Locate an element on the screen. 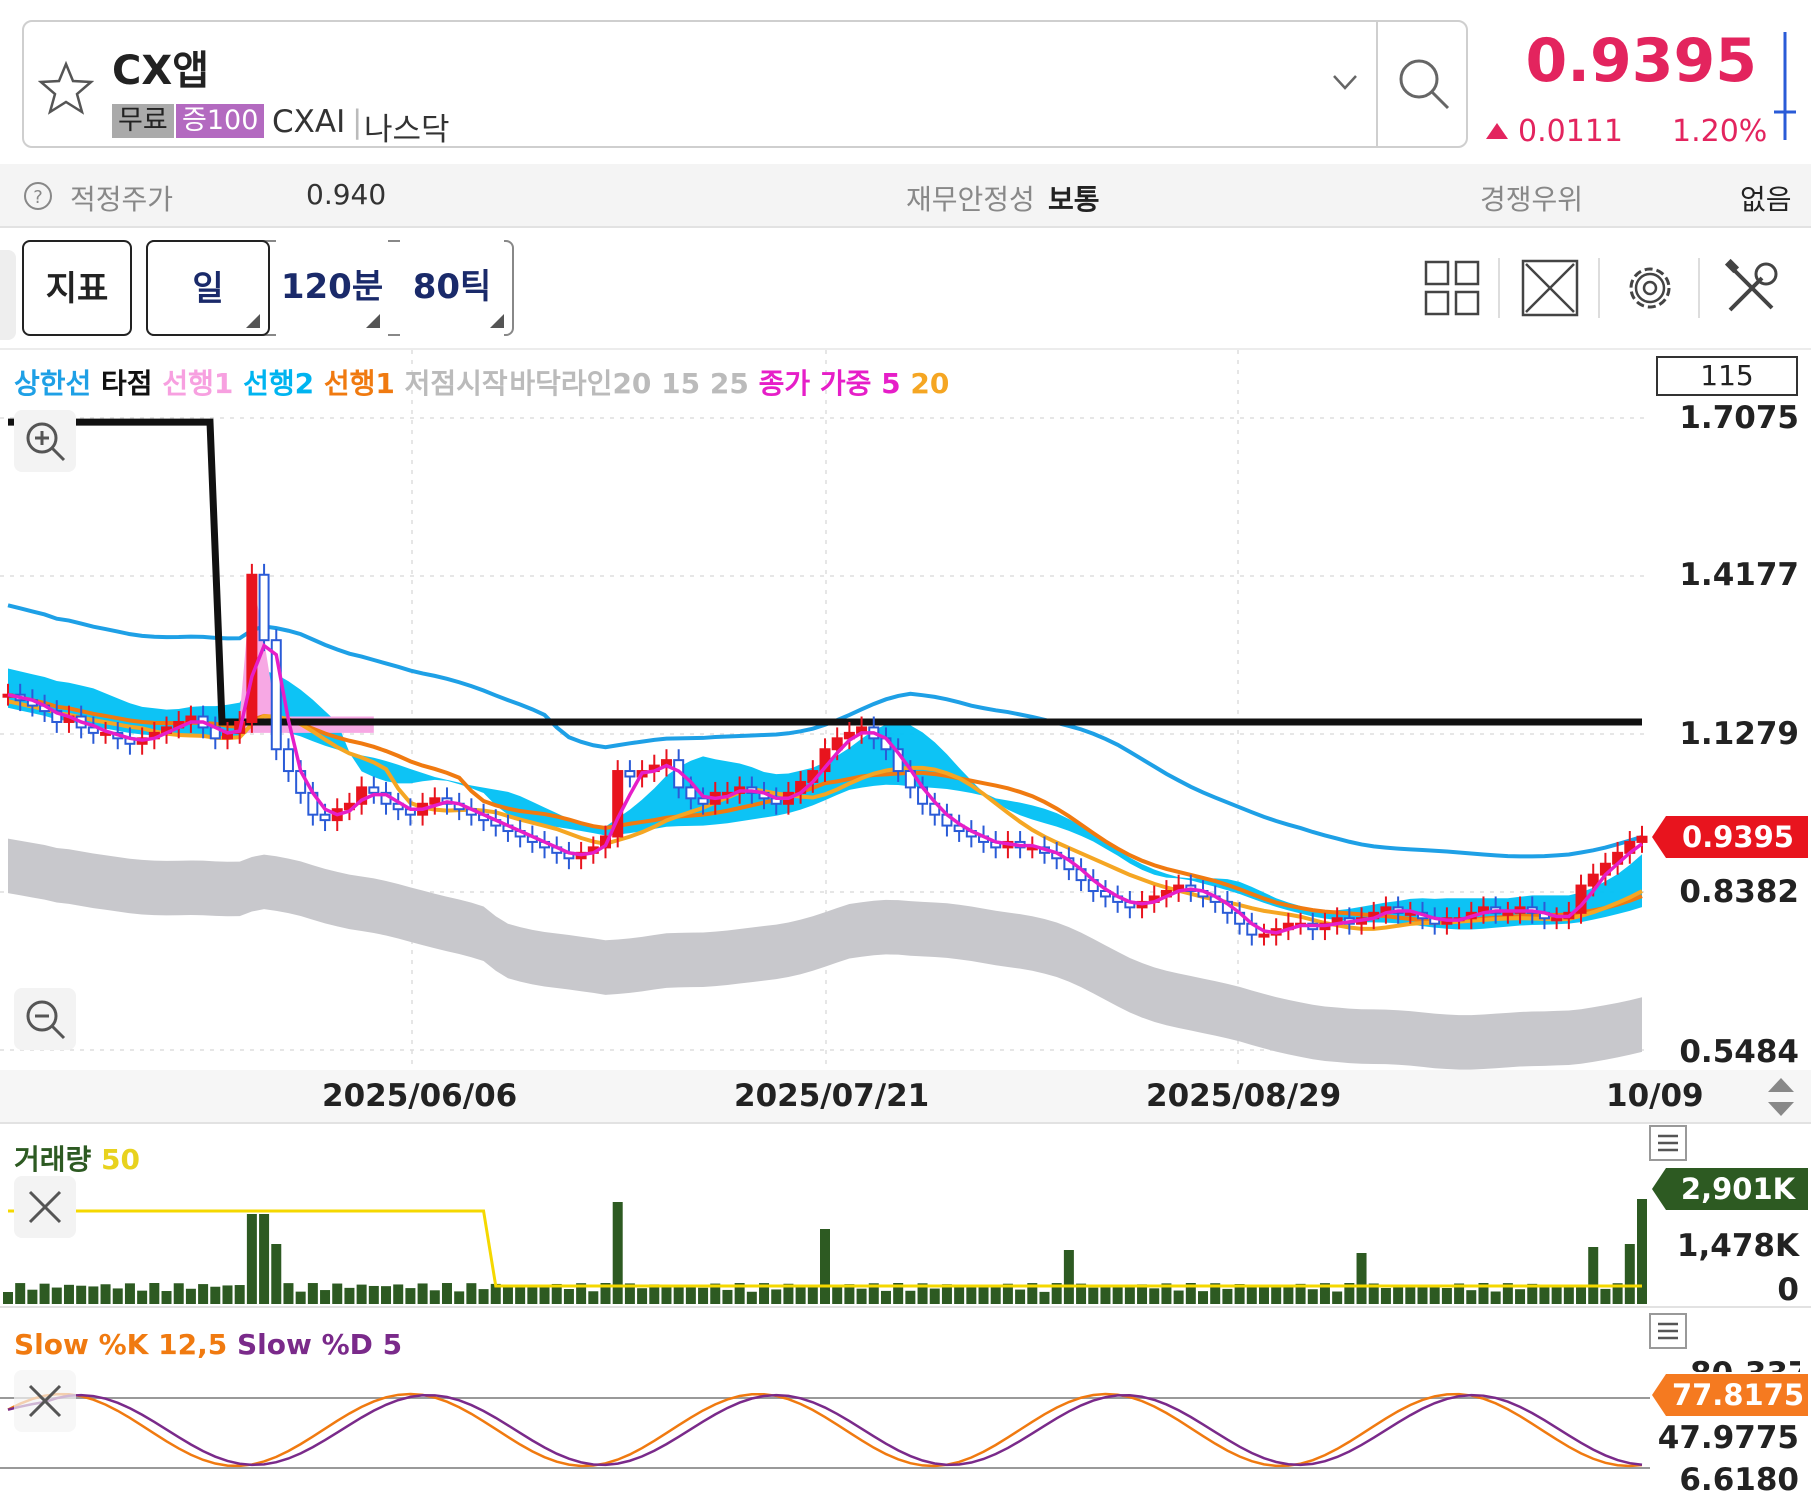 Image resolution: width=1811 pixels, height=1503 pixels. volume-chart is located at coordinates (825, 1215).